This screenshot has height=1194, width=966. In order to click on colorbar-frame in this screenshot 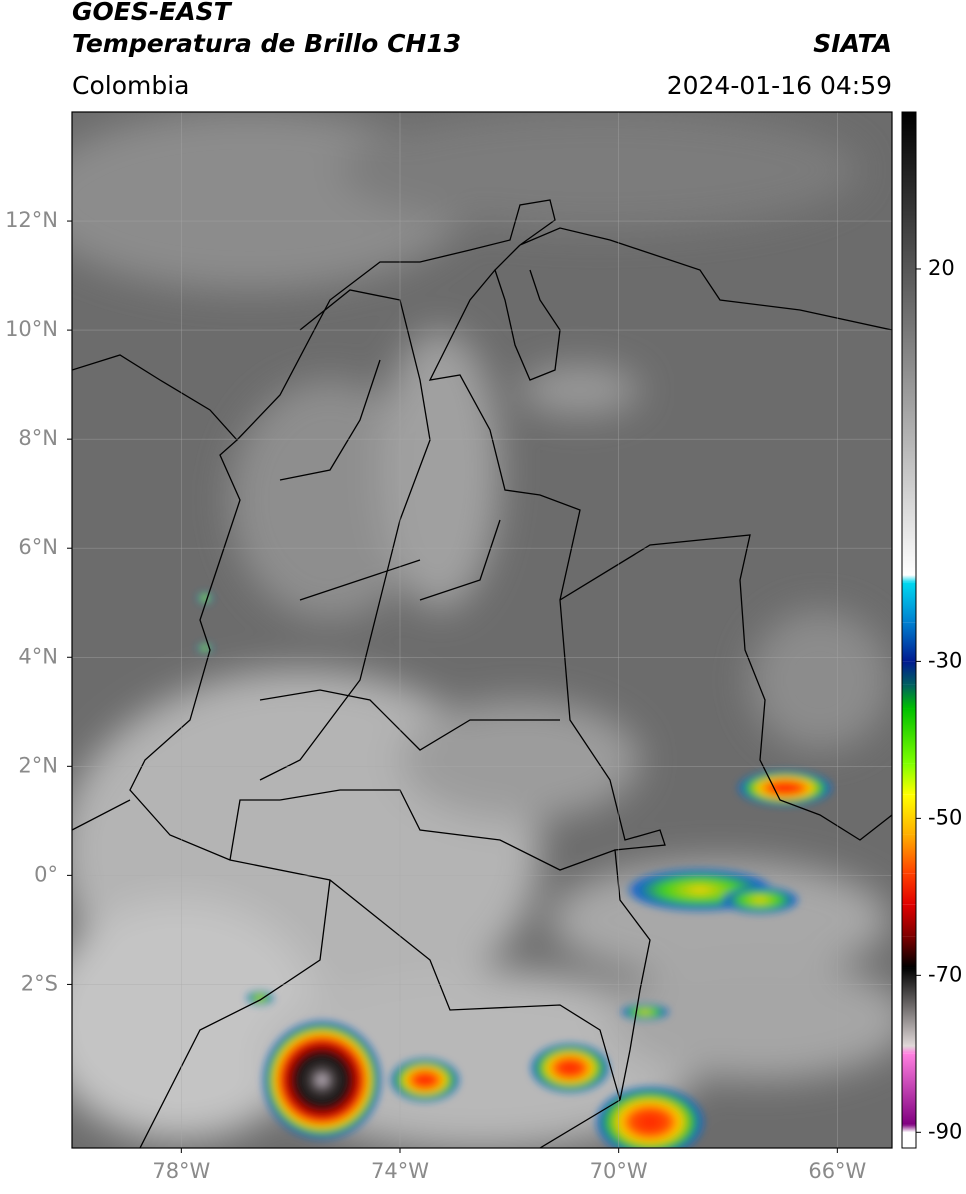, I will do `click(909, 630)`.